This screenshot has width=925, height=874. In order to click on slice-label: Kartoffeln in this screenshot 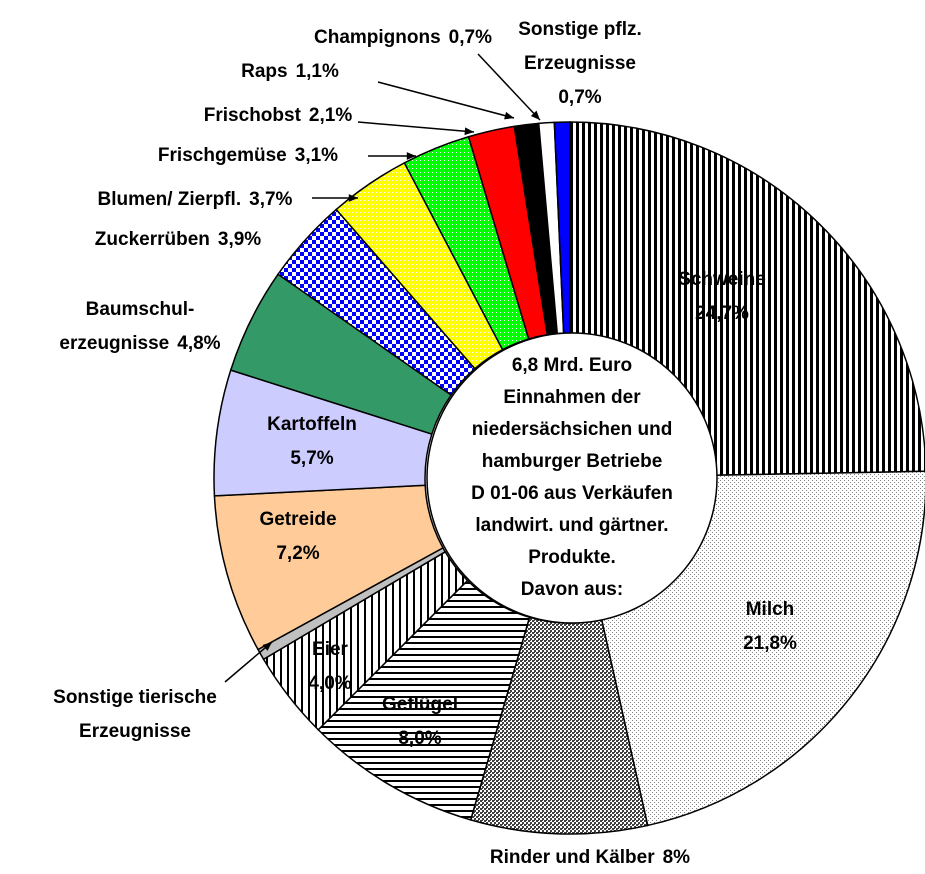, I will do `click(312, 424)`.